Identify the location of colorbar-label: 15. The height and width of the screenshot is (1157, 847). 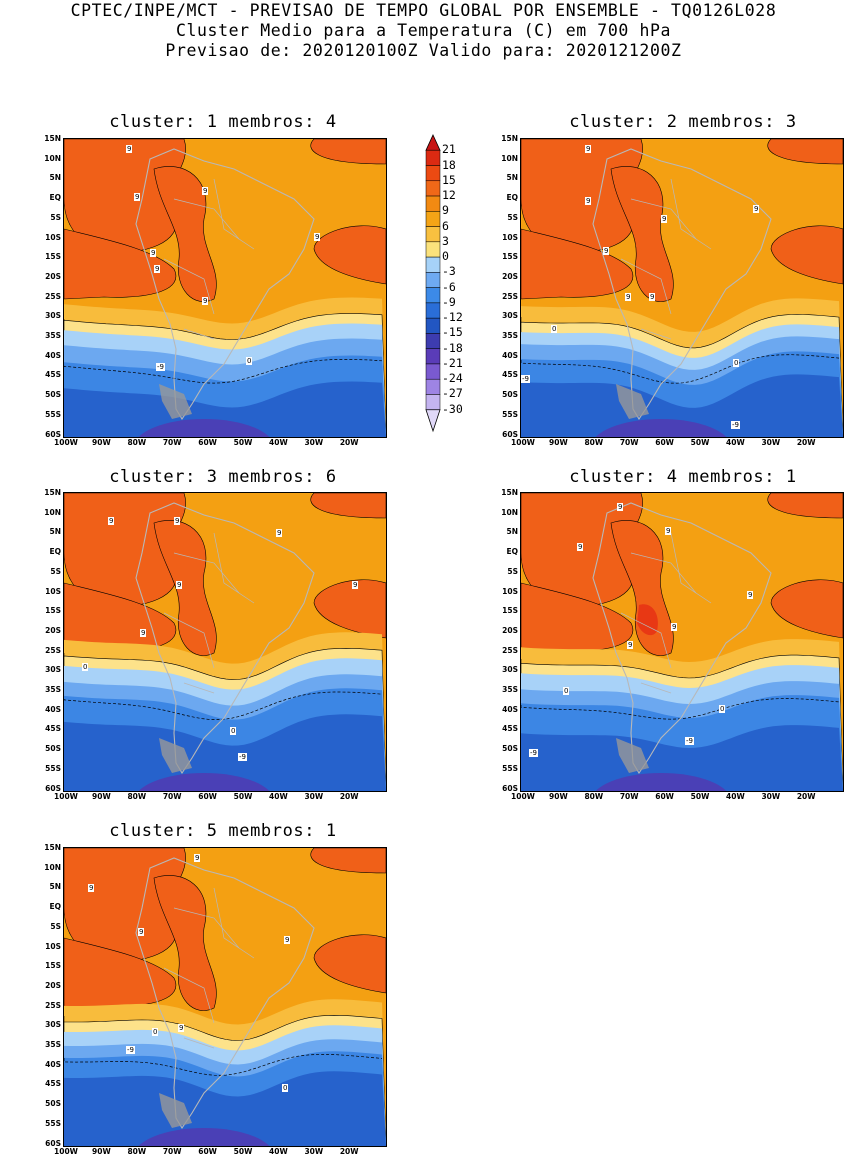
(449, 179).